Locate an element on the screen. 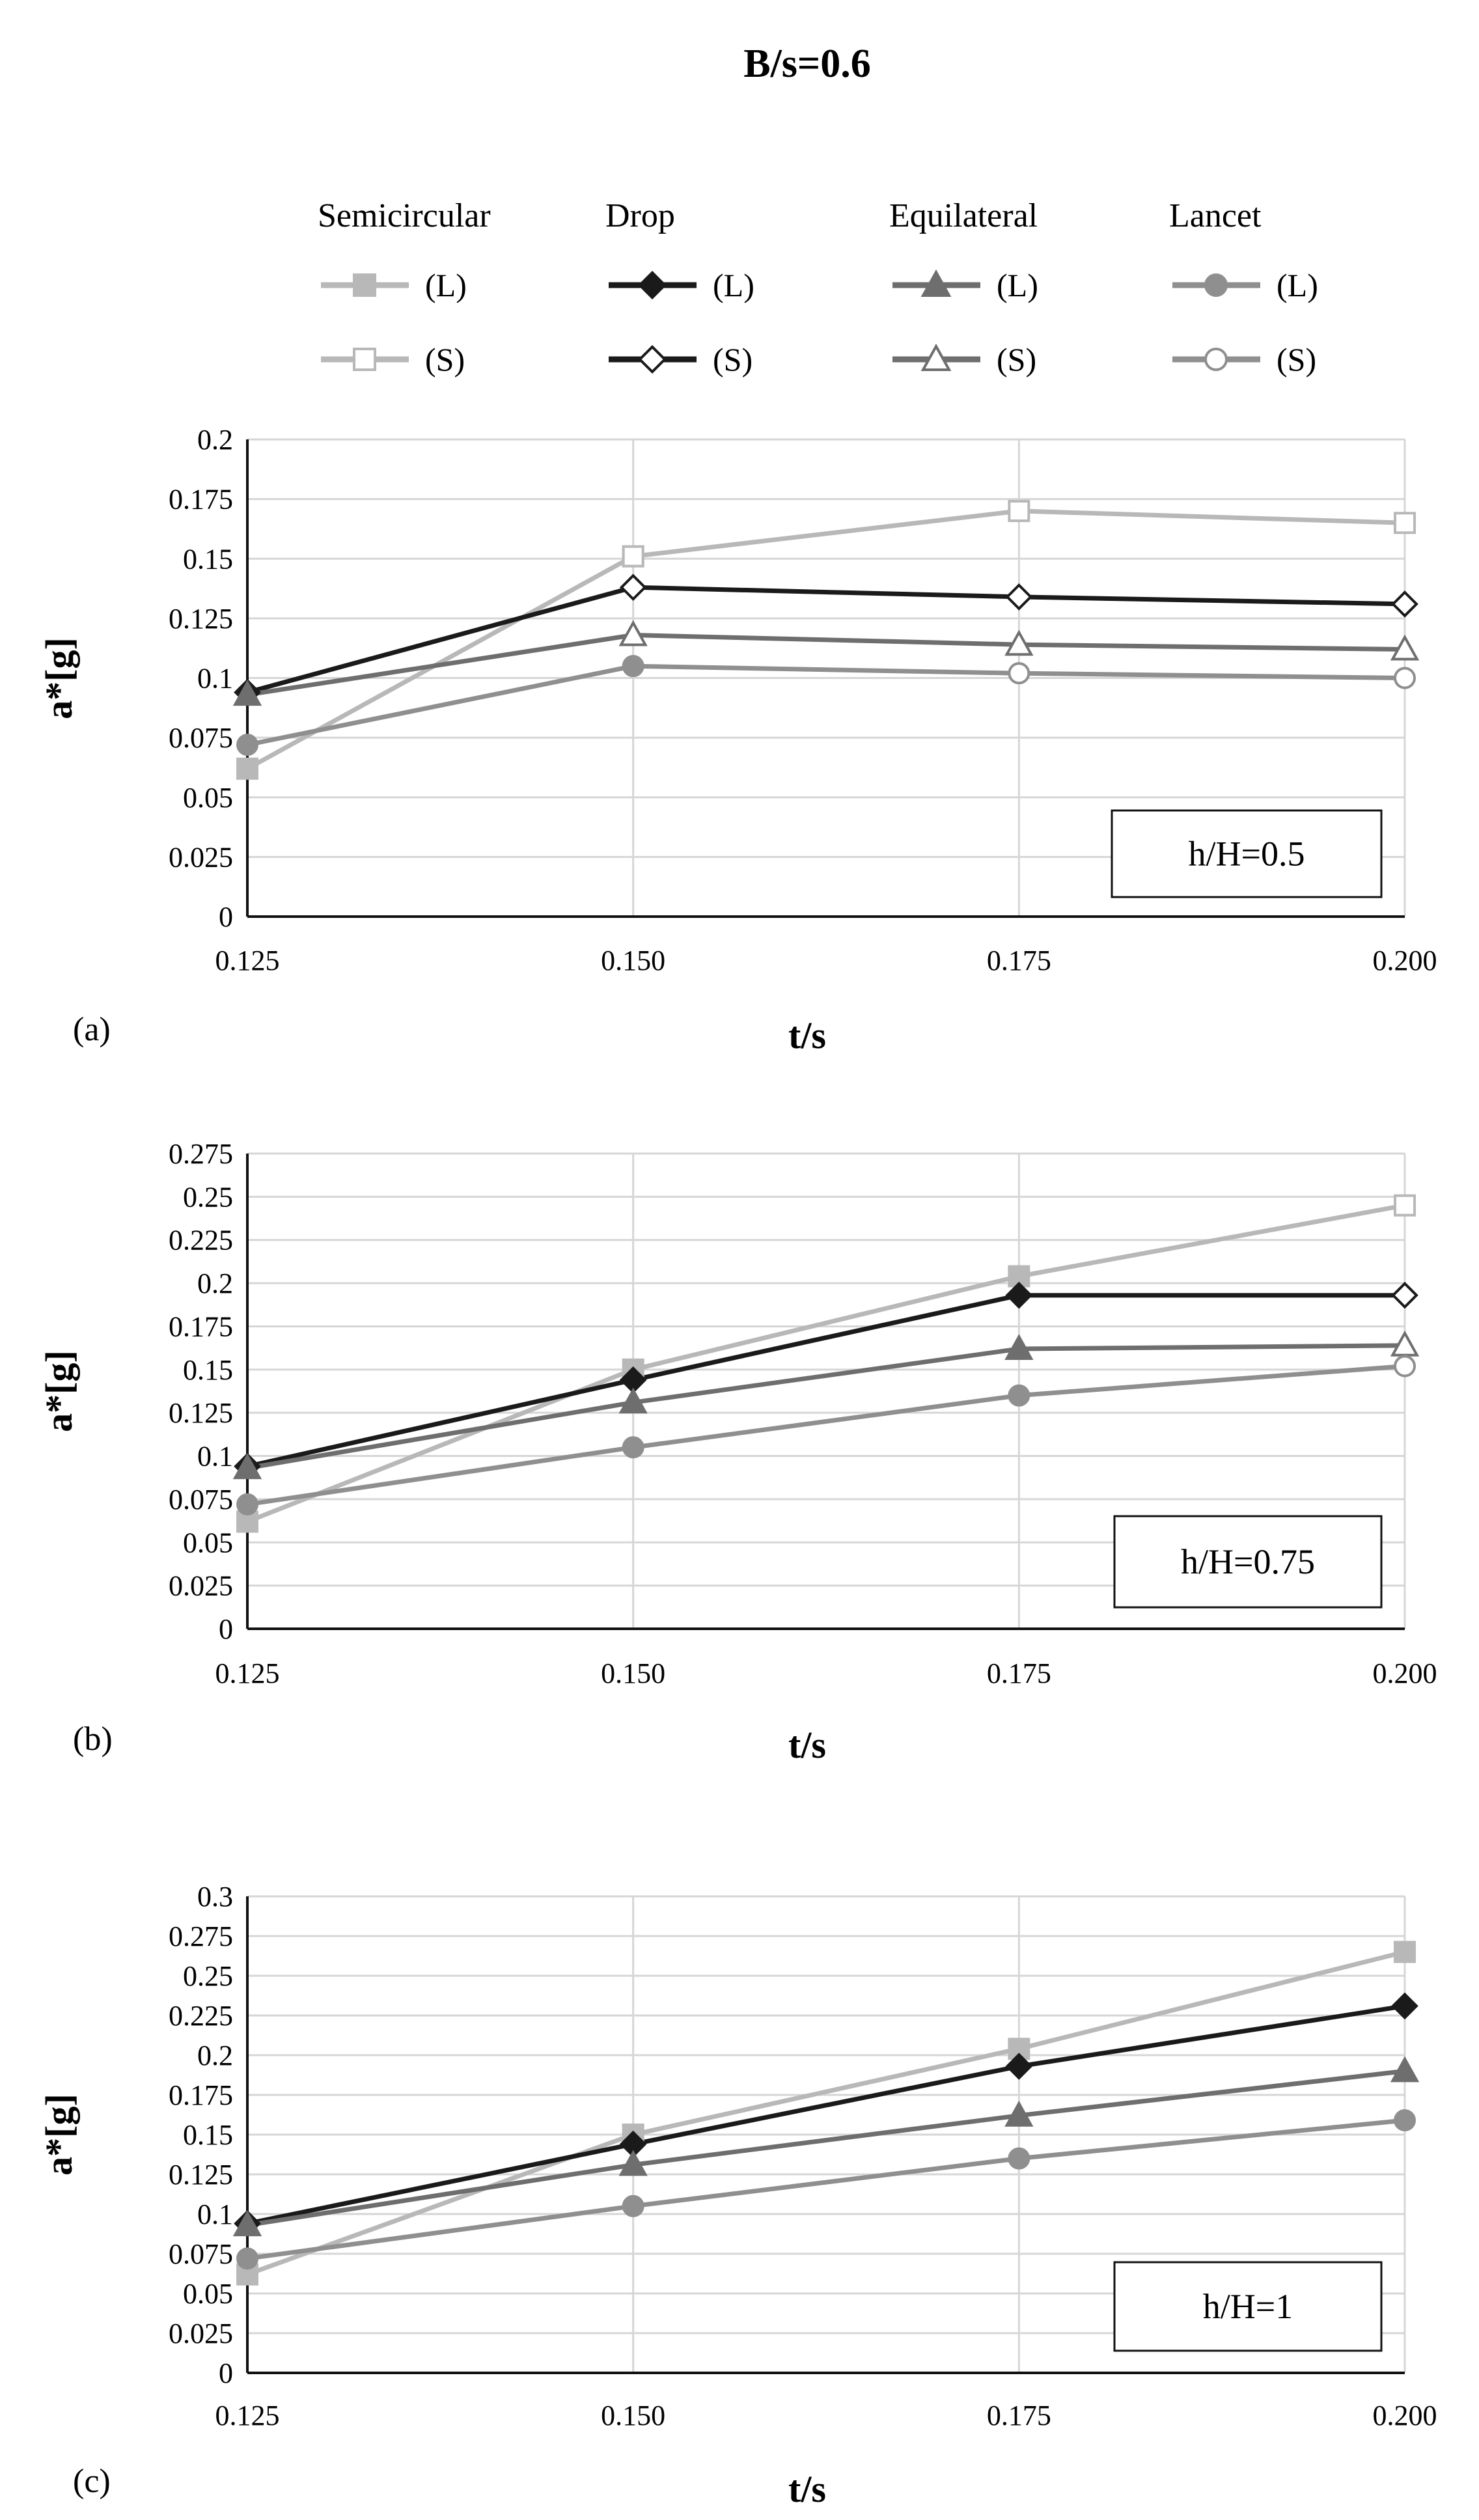 This screenshot has height=2520, width=1479. data-point-drop-l is located at coordinates (1404, 2006).